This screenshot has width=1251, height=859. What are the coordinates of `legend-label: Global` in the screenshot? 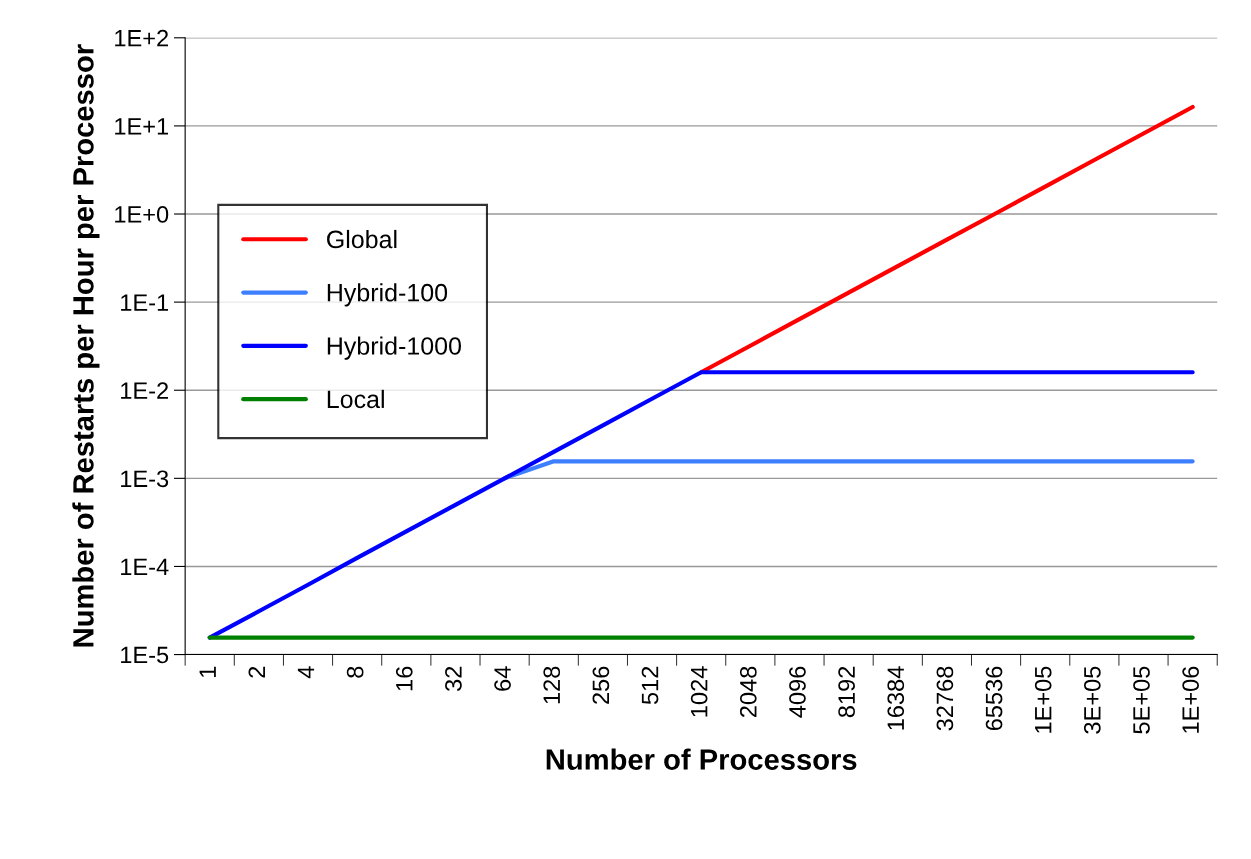 It's located at (362, 239).